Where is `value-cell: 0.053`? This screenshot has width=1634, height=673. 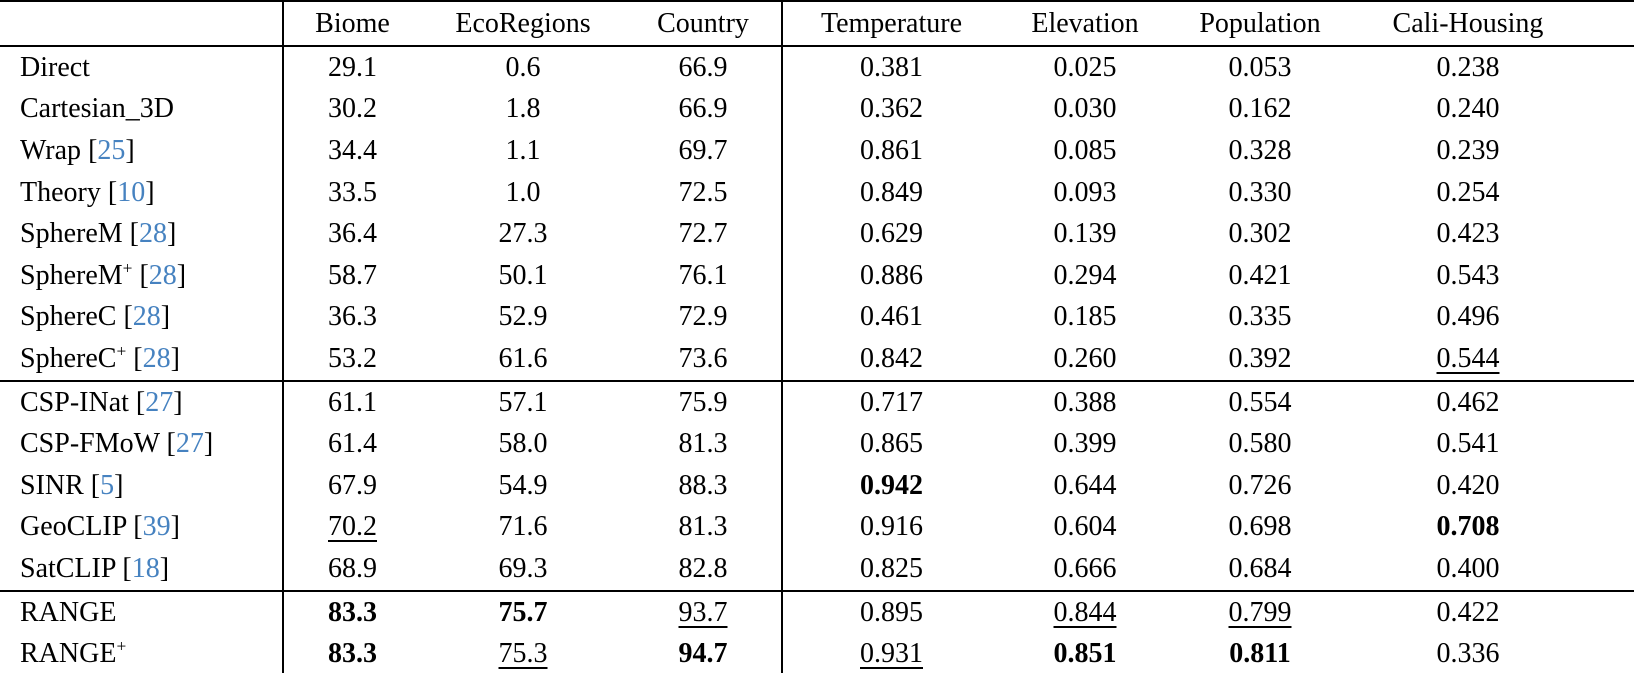 value-cell: 0.053 is located at coordinates (1260, 67).